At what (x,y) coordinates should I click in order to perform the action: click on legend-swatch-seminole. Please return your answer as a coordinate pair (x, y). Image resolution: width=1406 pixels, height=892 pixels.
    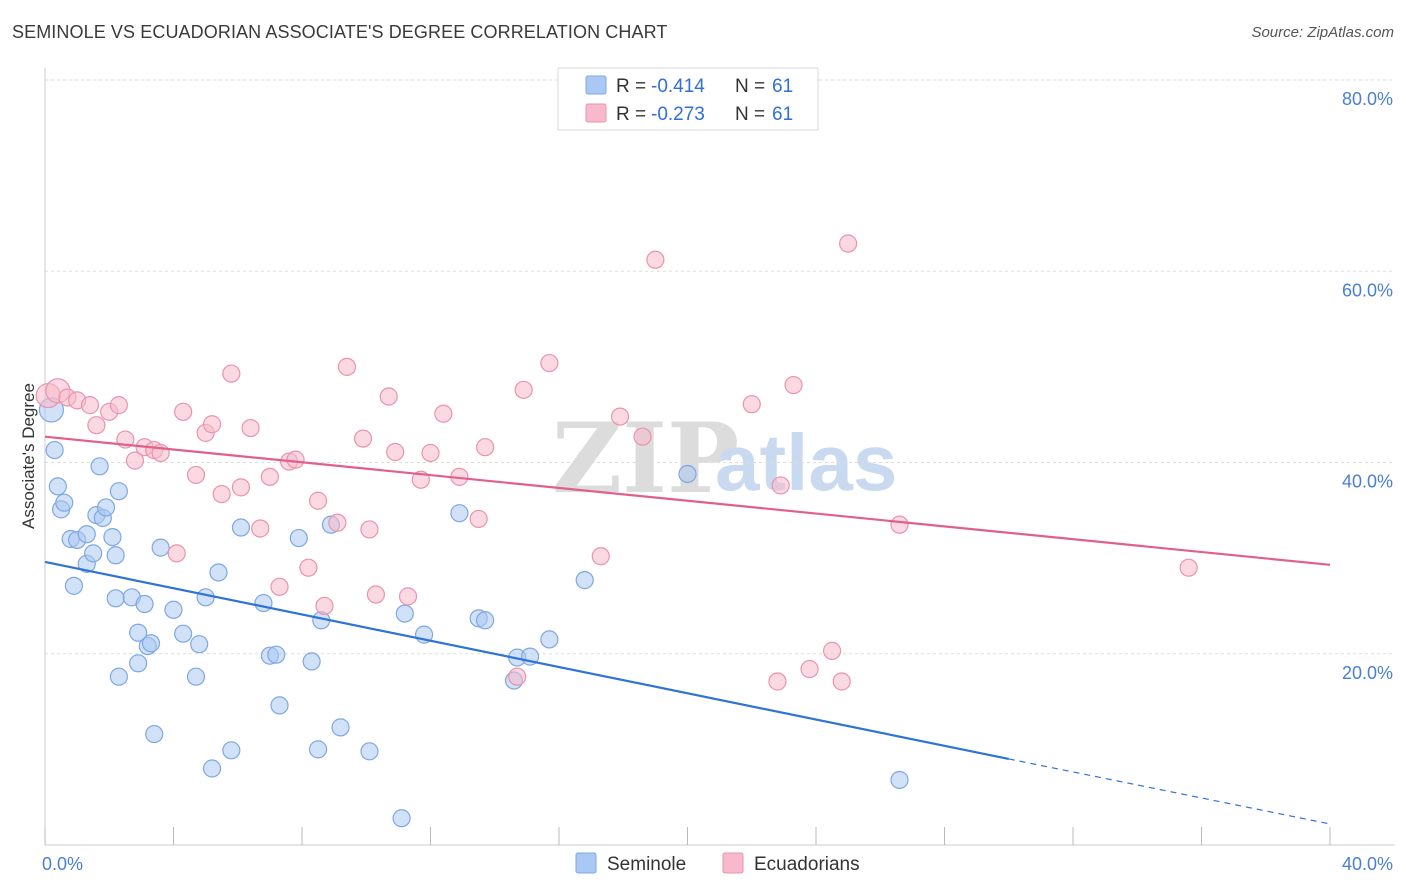
    Looking at the image, I should click on (596, 85).